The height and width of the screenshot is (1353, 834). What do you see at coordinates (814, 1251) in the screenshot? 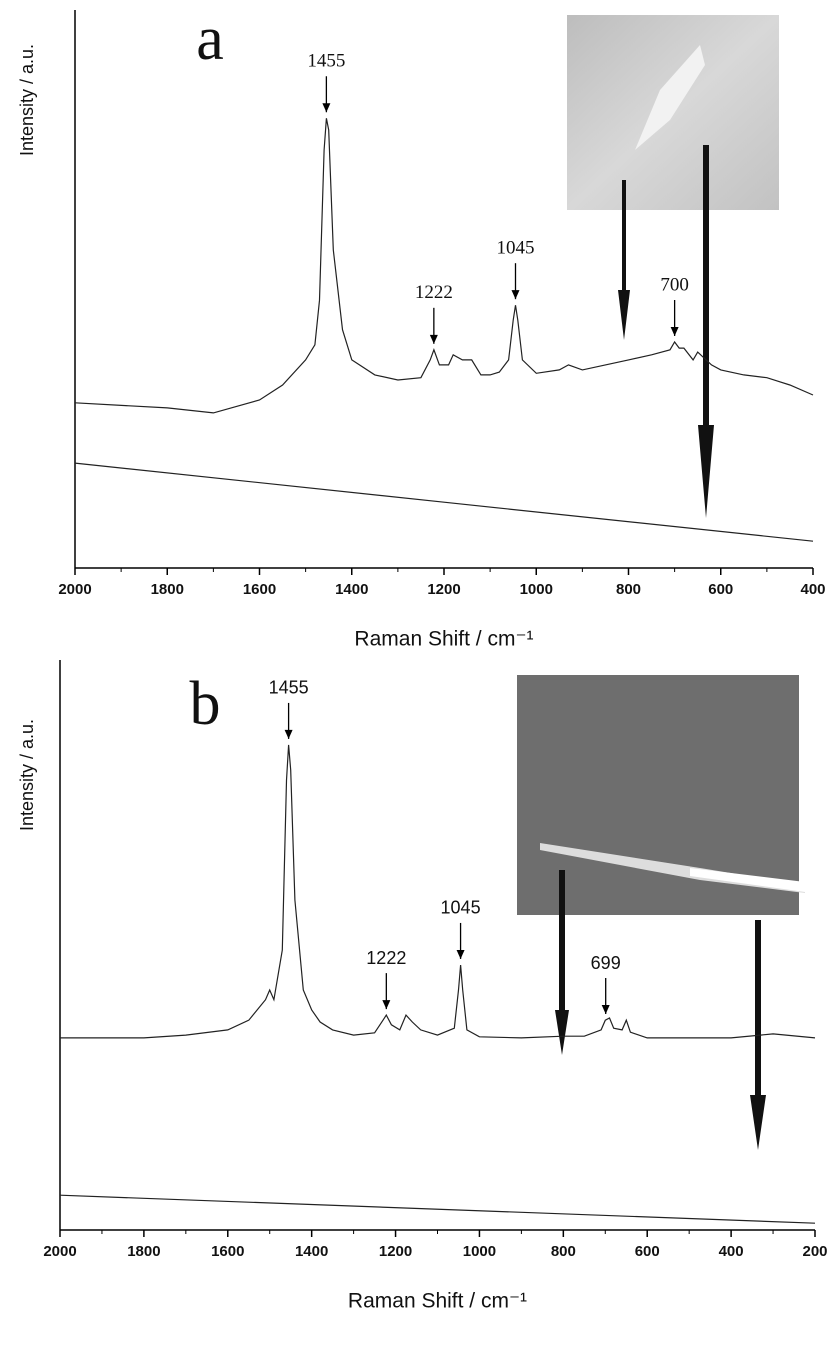
I see `x-tick-label: 200` at bounding box center [814, 1251].